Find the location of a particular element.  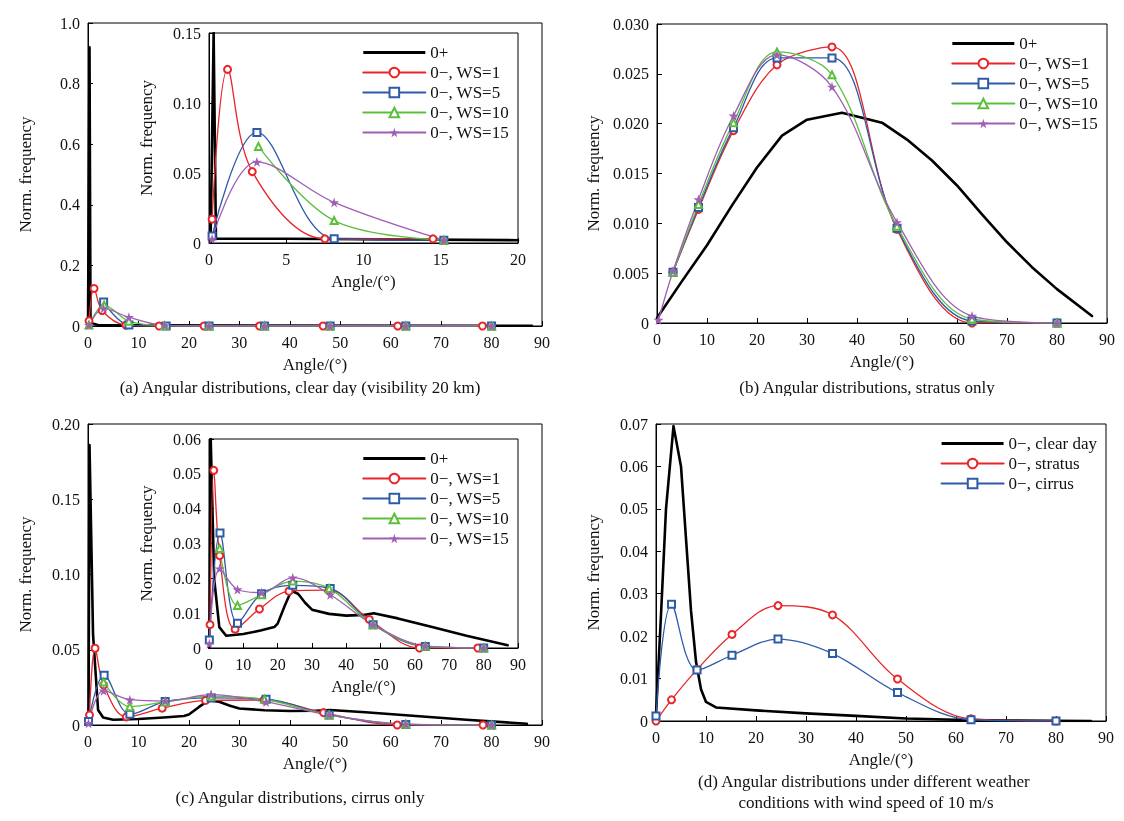

y-tick-label: 0.005 is located at coordinates (631, 273).